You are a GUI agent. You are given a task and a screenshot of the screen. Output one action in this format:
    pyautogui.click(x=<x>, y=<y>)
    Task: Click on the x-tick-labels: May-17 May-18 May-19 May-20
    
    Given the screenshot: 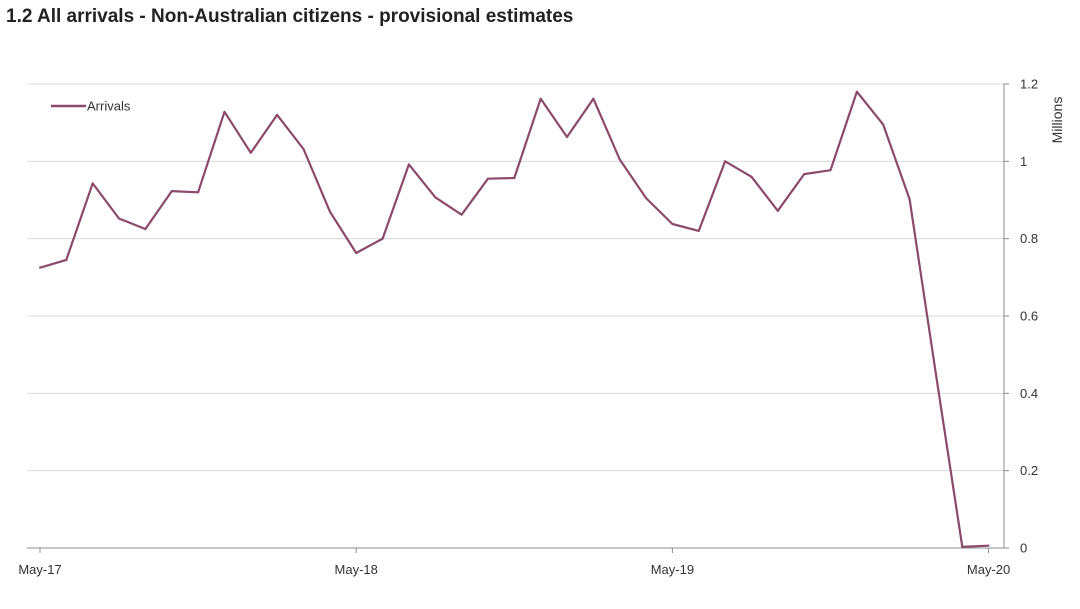 What is the action you would take?
    pyautogui.click(x=514, y=562)
    